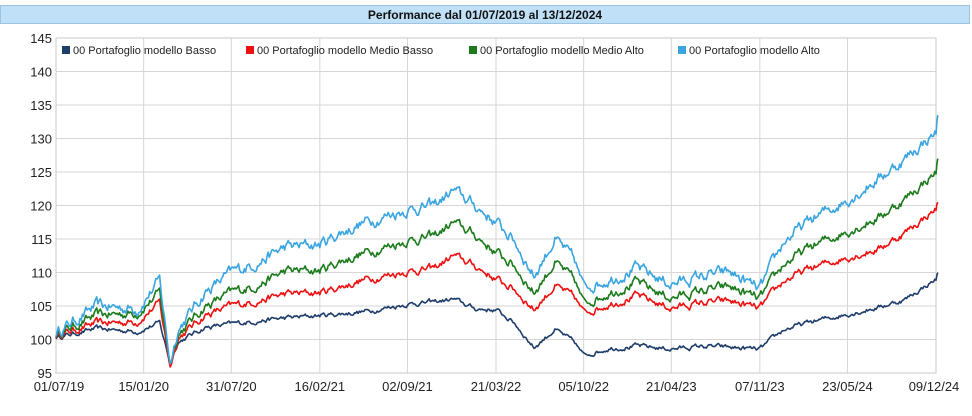 Image resolution: width=972 pixels, height=416 pixels. What do you see at coordinates (45, 373) in the screenshot?
I see `y-tick-label: 95` at bounding box center [45, 373].